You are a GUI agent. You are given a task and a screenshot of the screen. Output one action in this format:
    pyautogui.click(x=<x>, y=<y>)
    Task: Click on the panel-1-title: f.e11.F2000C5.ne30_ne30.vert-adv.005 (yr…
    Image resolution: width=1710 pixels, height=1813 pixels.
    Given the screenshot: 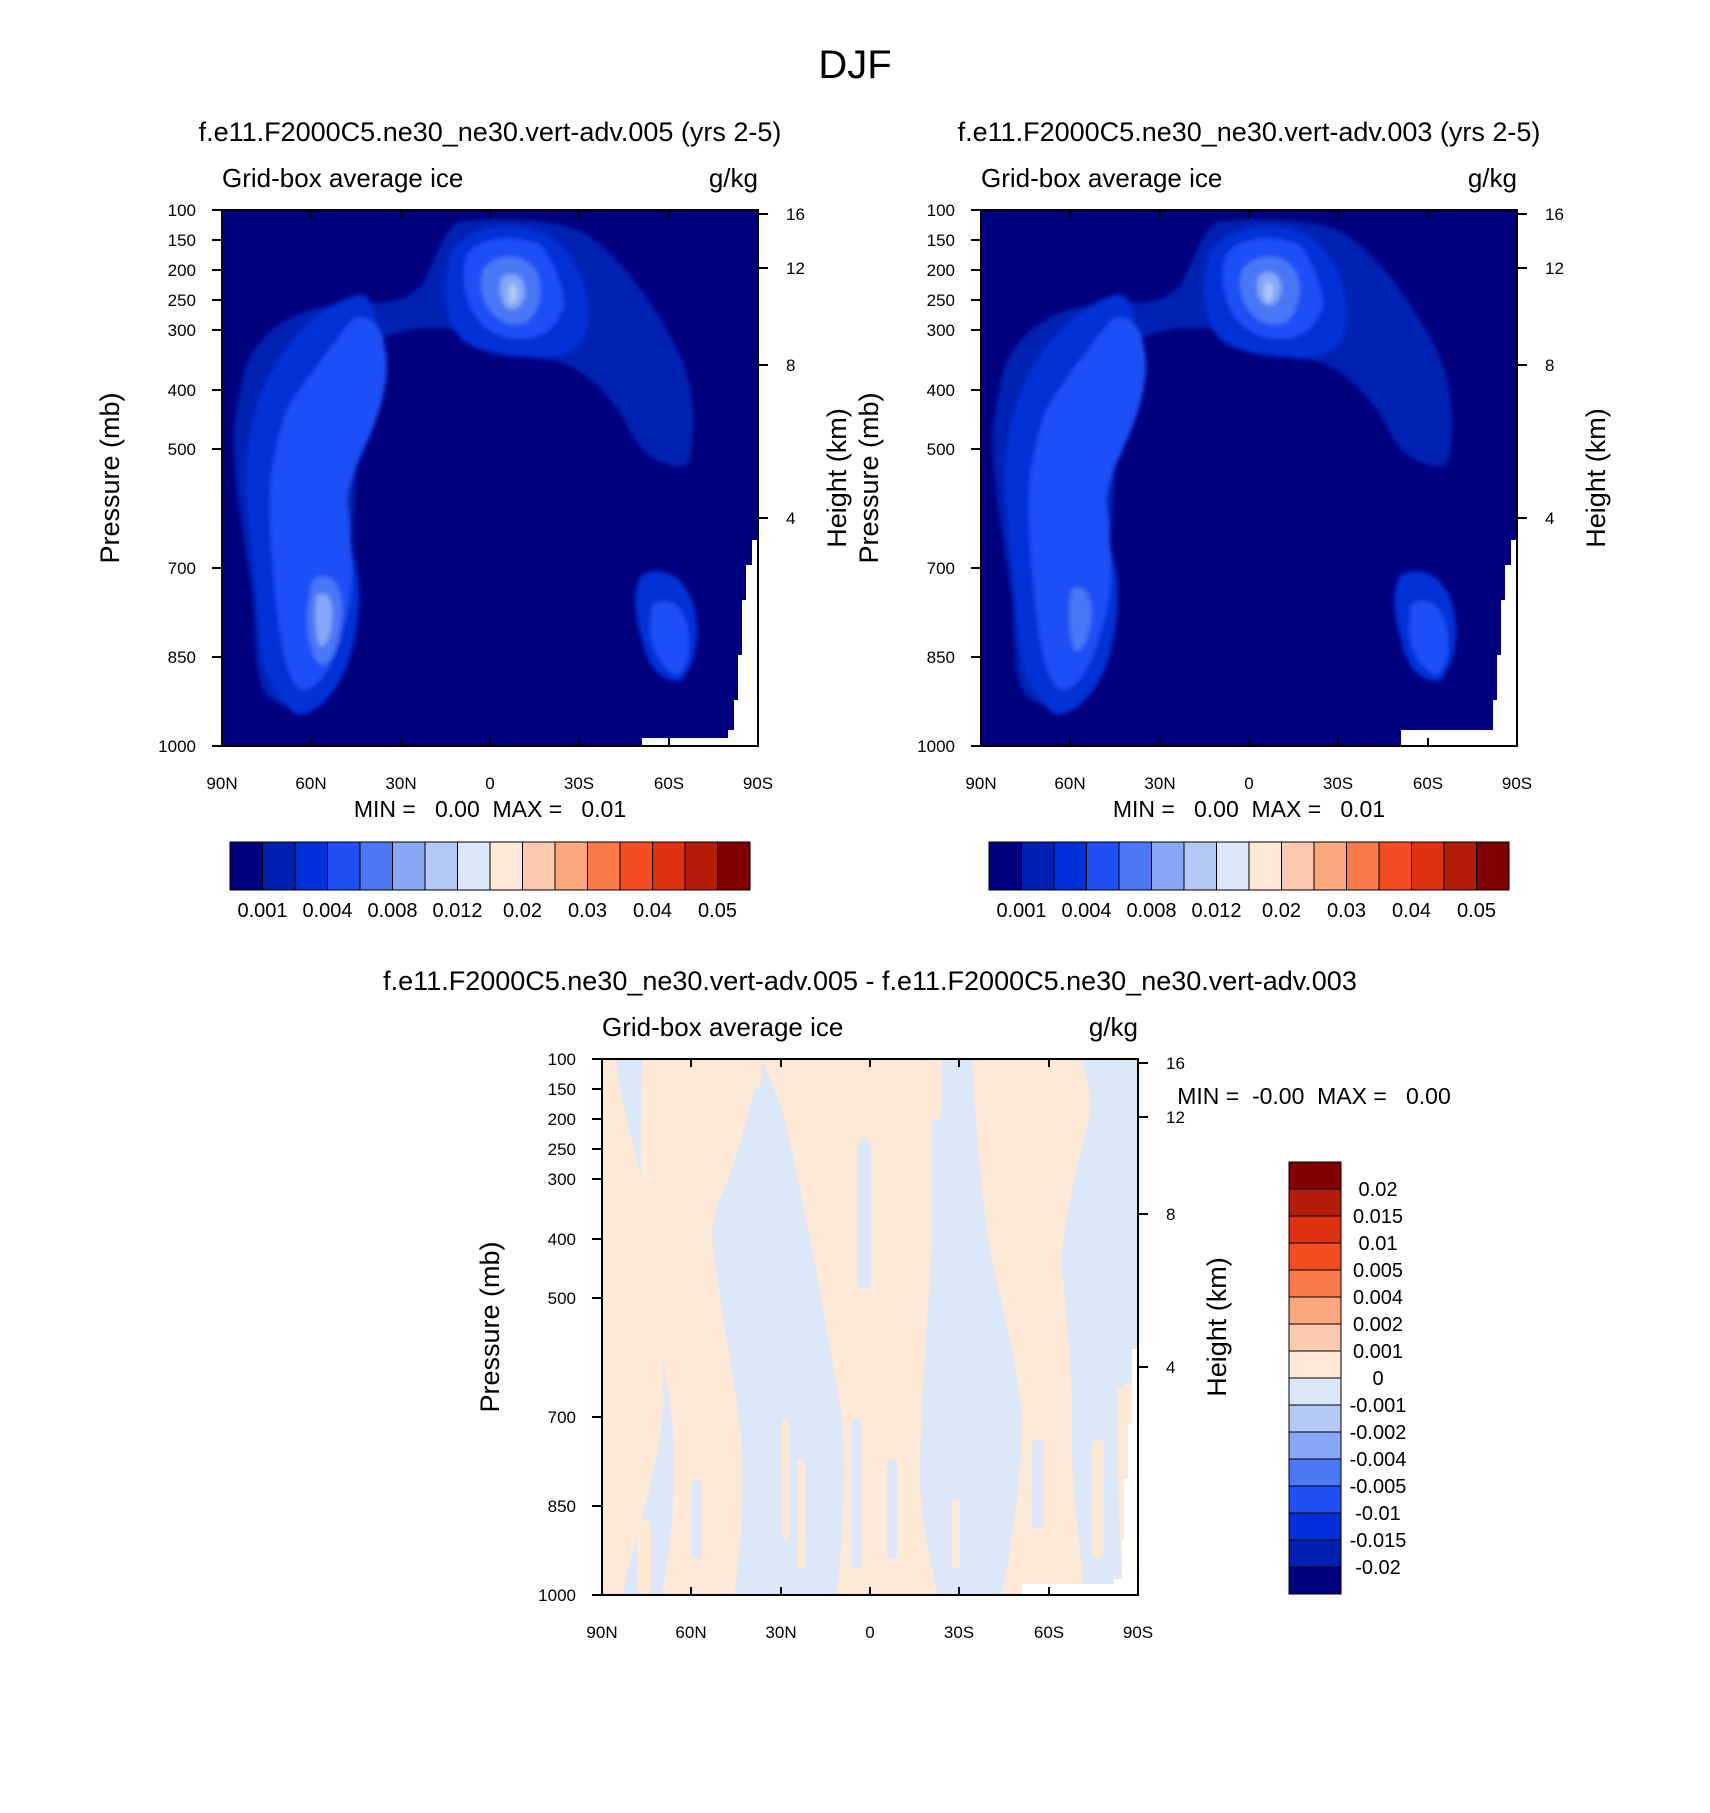 What is the action you would take?
    pyautogui.click(x=490, y=132)
    